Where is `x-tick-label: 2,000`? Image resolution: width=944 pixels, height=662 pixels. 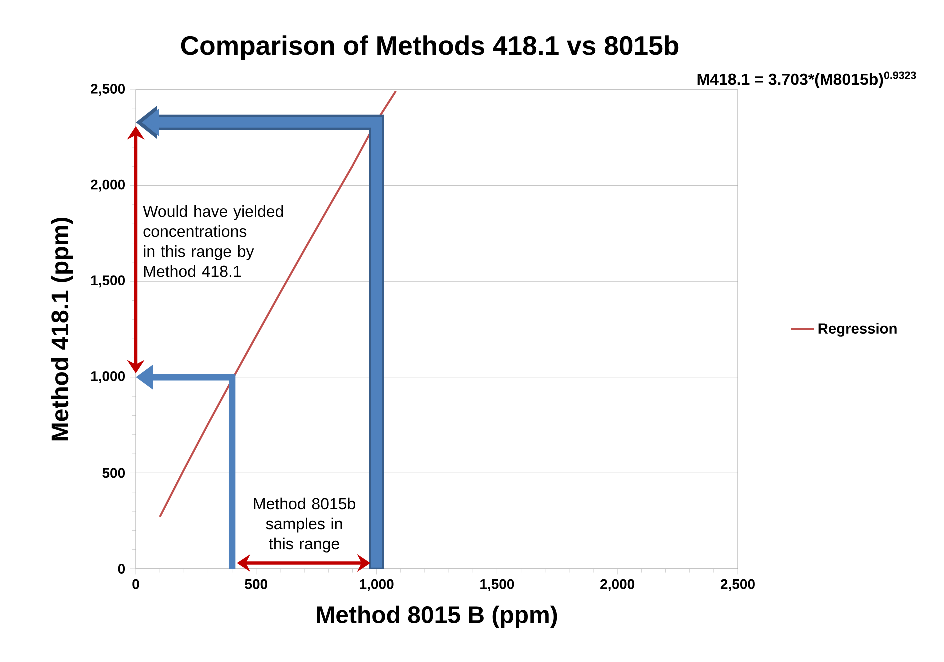 x-tick-label: 2,000 is located at coordinates (617, 585).